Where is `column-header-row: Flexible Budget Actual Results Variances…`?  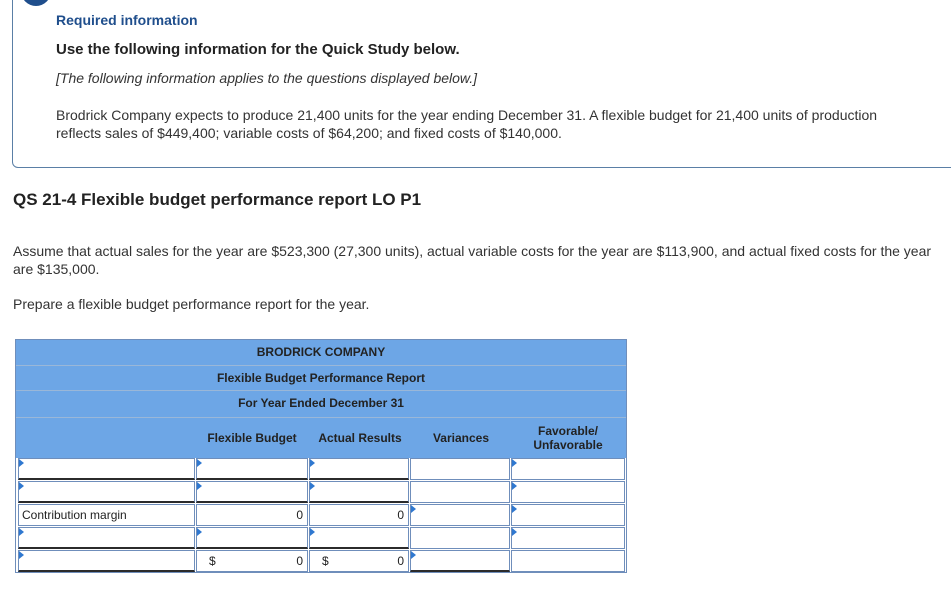 column-header-row: Flexible Budget Actual Results Variances… is located at coordinates (321, 438).